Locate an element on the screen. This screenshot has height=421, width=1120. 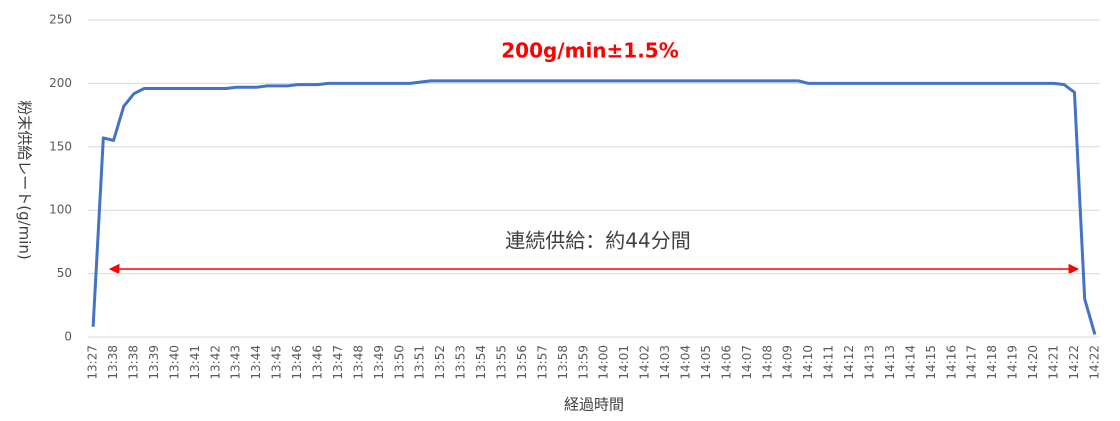
x-tick-label: 13:48 is located at coordinates (358, 362).